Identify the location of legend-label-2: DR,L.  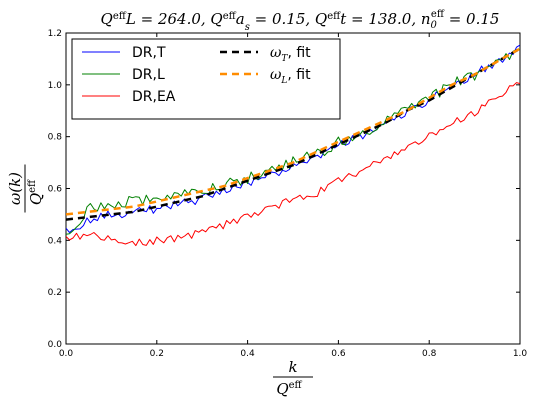
(148, 75).